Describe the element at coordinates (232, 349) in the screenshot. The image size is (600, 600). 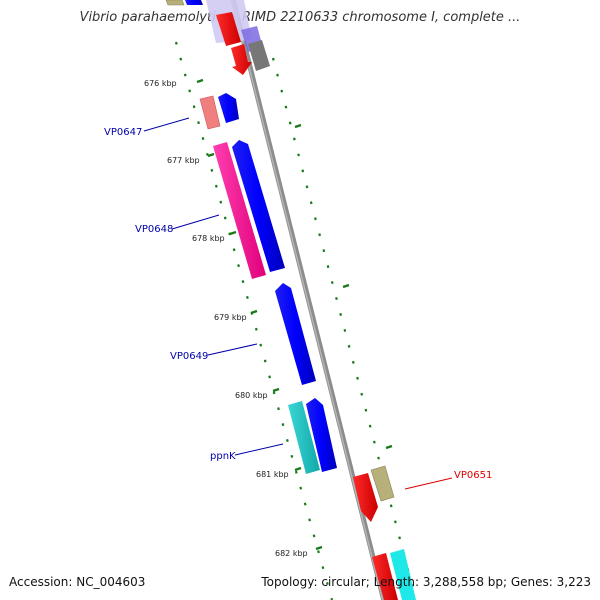
I see `gene-label-leader-vp0649` at that location.